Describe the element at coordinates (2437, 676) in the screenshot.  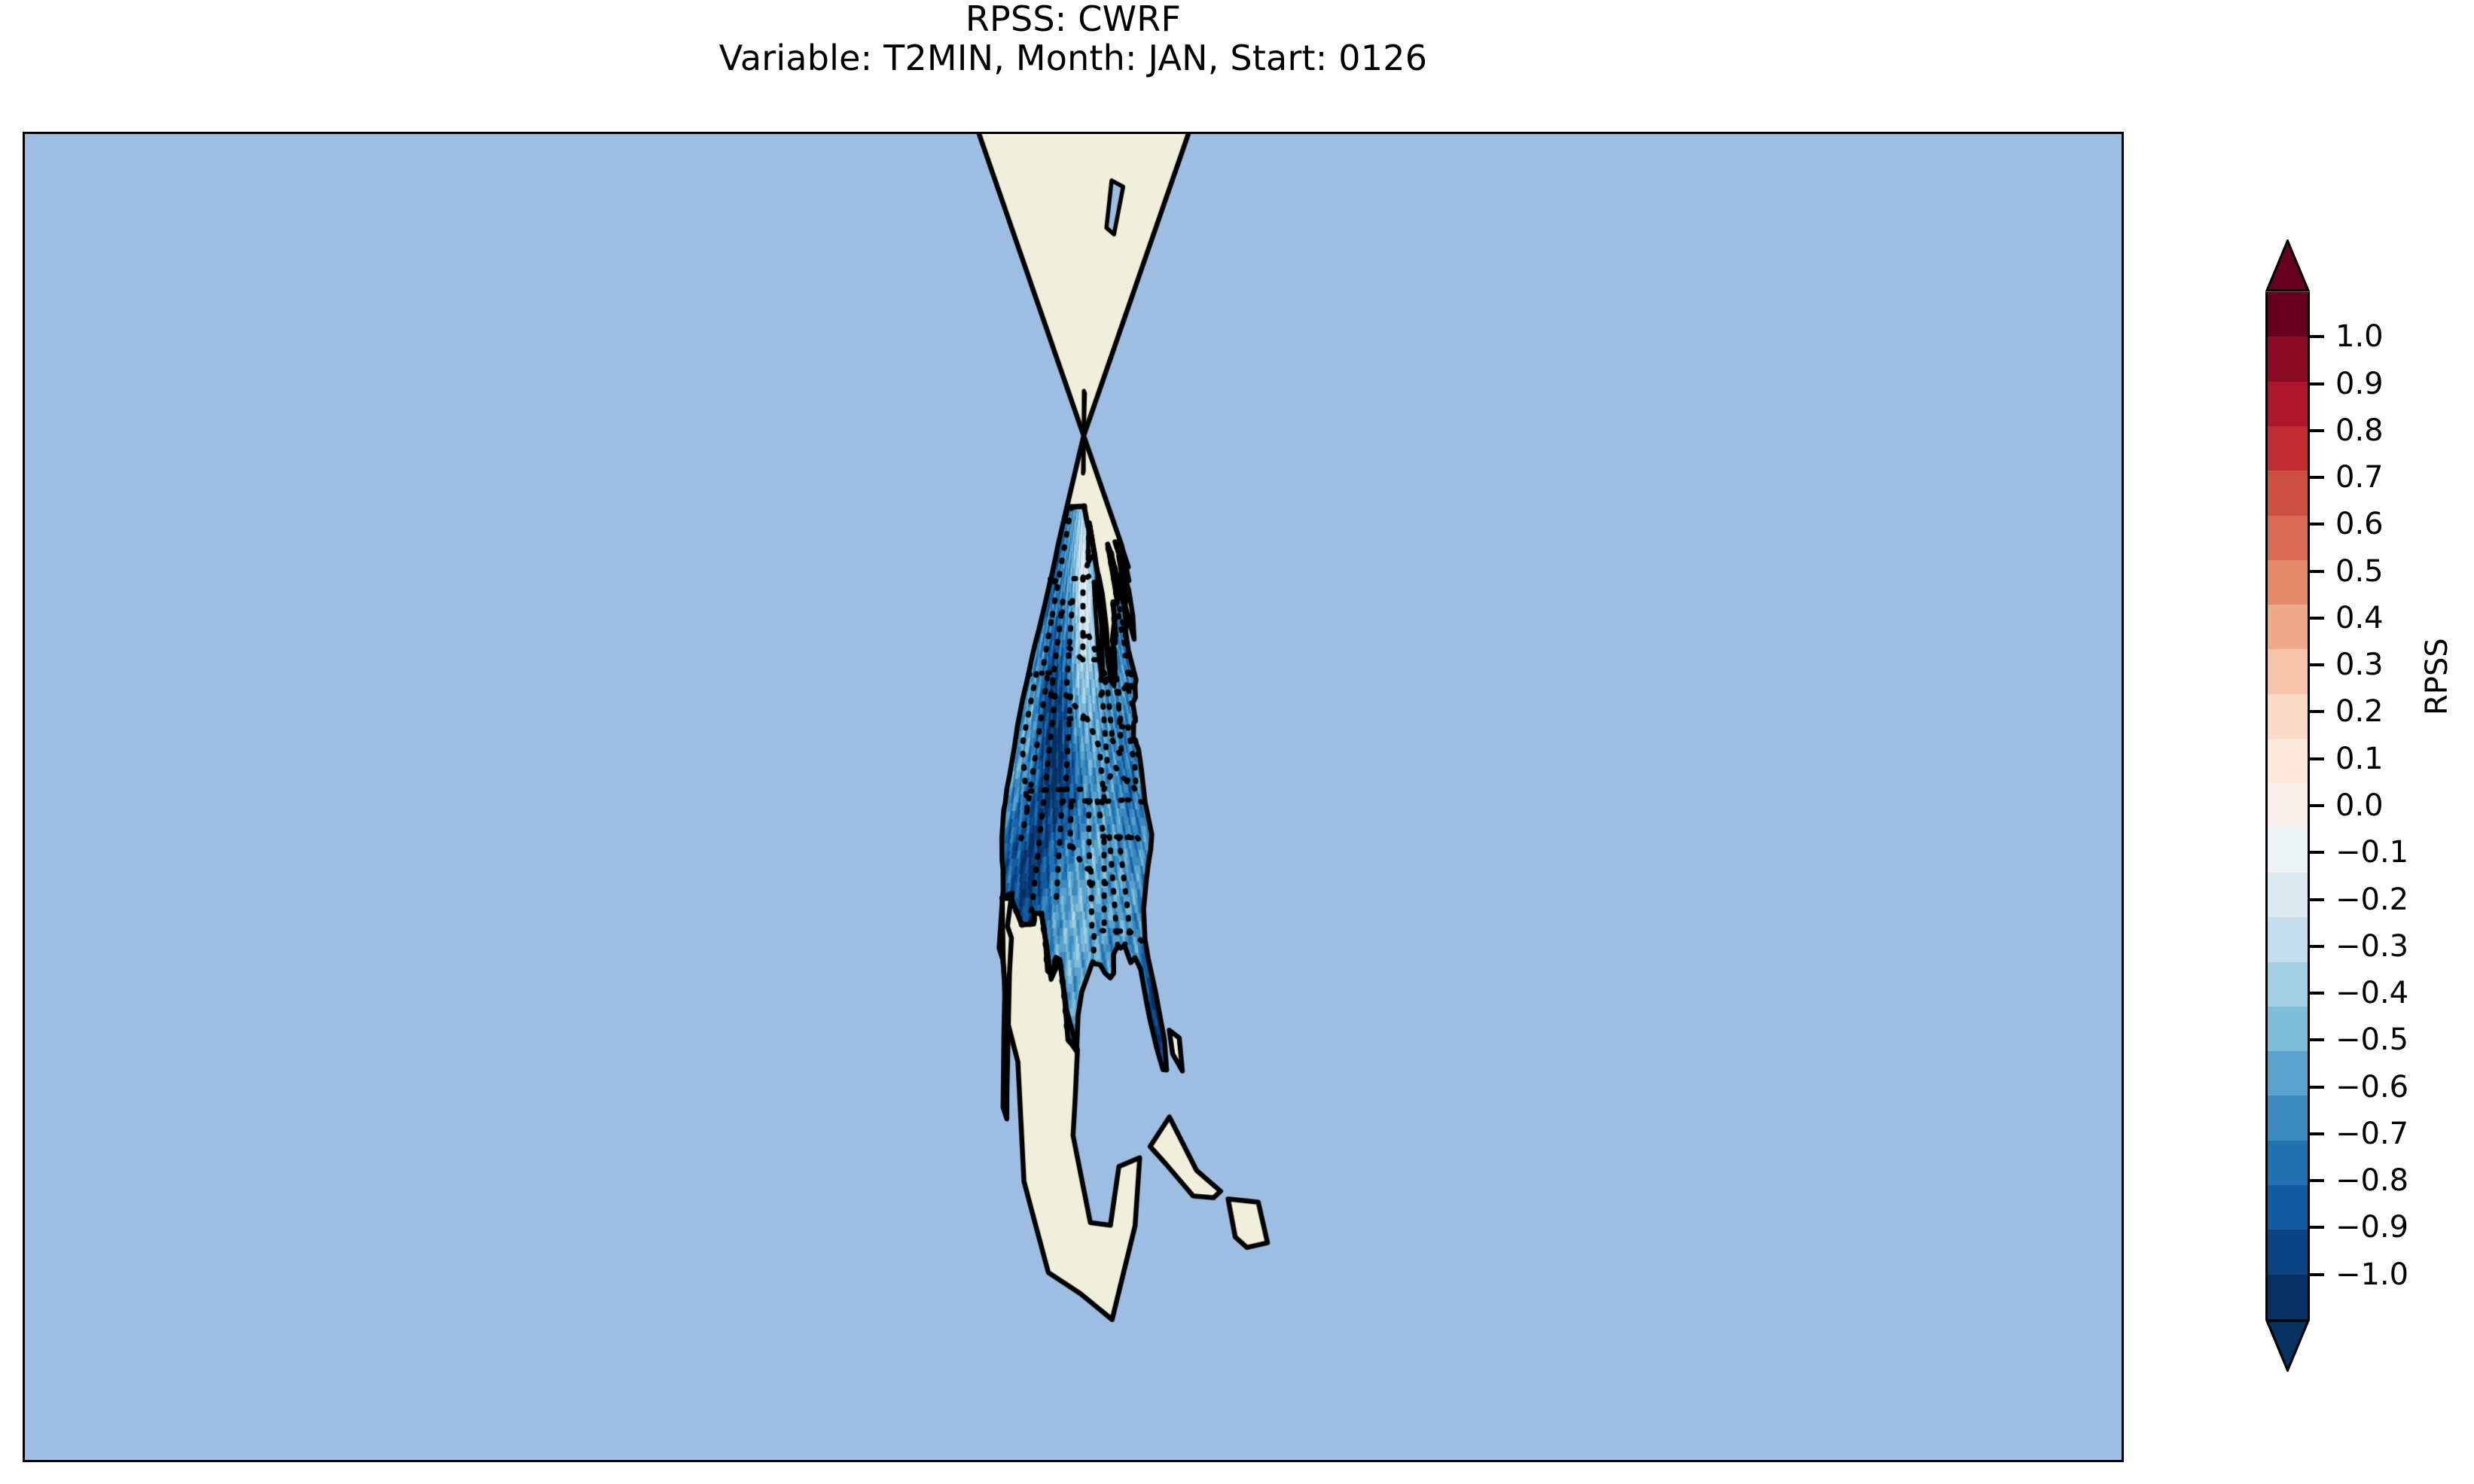
I see `colorbar-axis-label: RPSS` at that location.